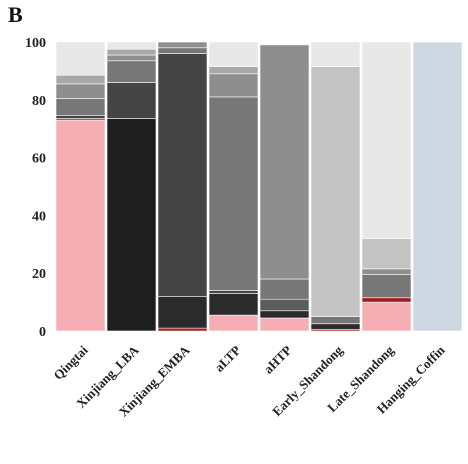  Describe the element at coordinates (42, 332) in the screenshot. I see `y-tick-label: 0` at that location.